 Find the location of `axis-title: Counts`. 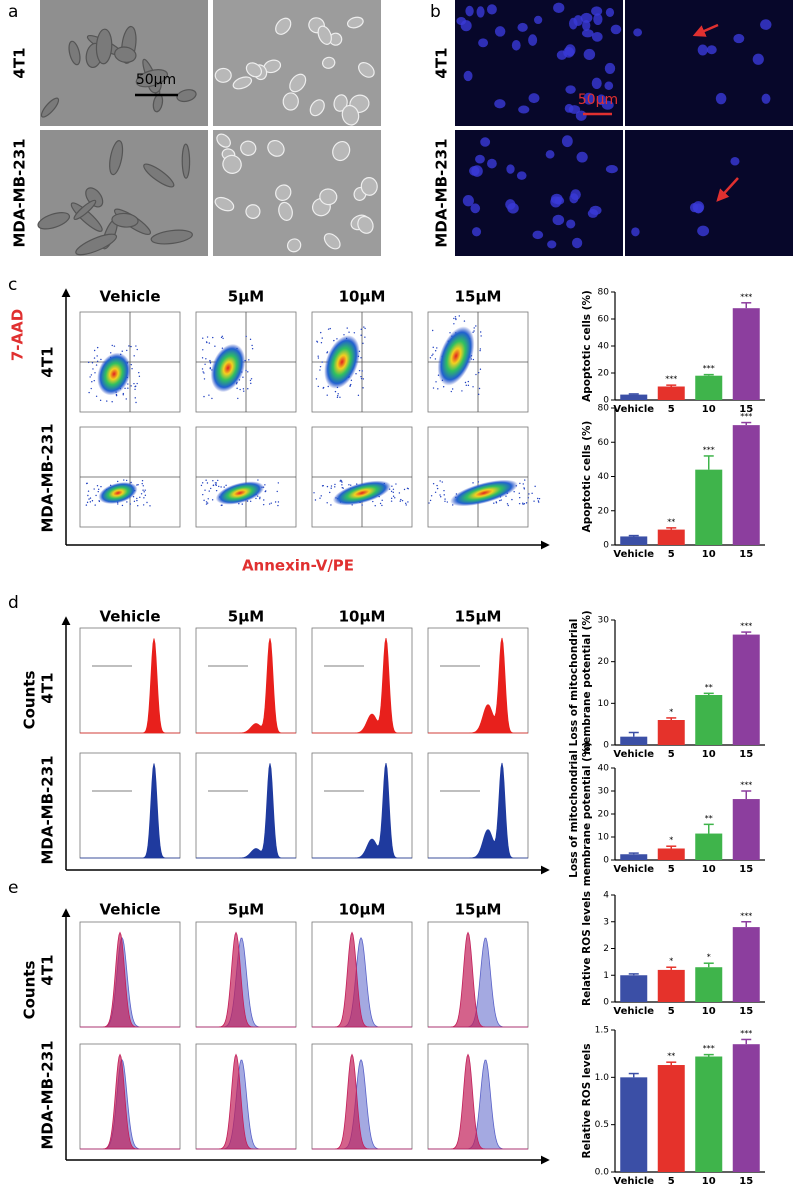

axis-title: Counts is located at coordinates (30, 700).